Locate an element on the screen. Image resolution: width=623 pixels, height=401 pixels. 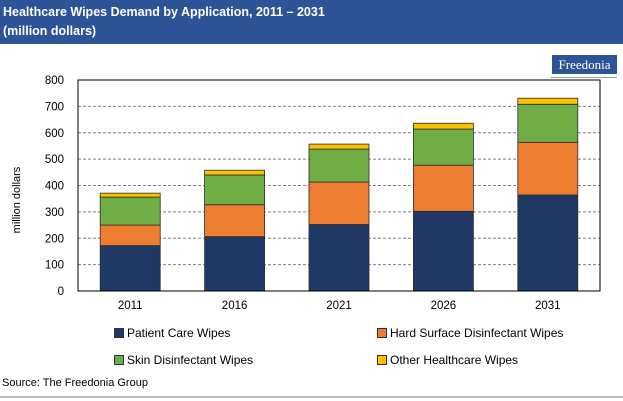
bottom-divider is located at coordinates (311, 397).